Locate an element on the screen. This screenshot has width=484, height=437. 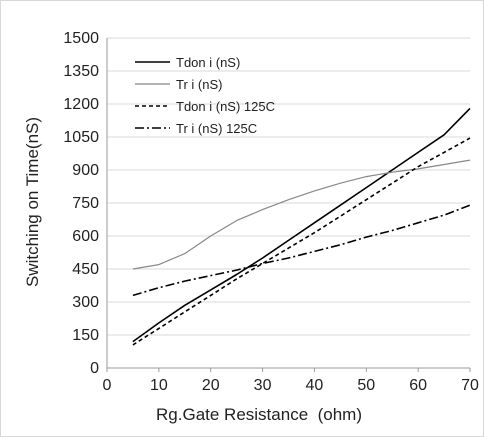
y-tick-label: 1500 is located at coordinates (81, 38).